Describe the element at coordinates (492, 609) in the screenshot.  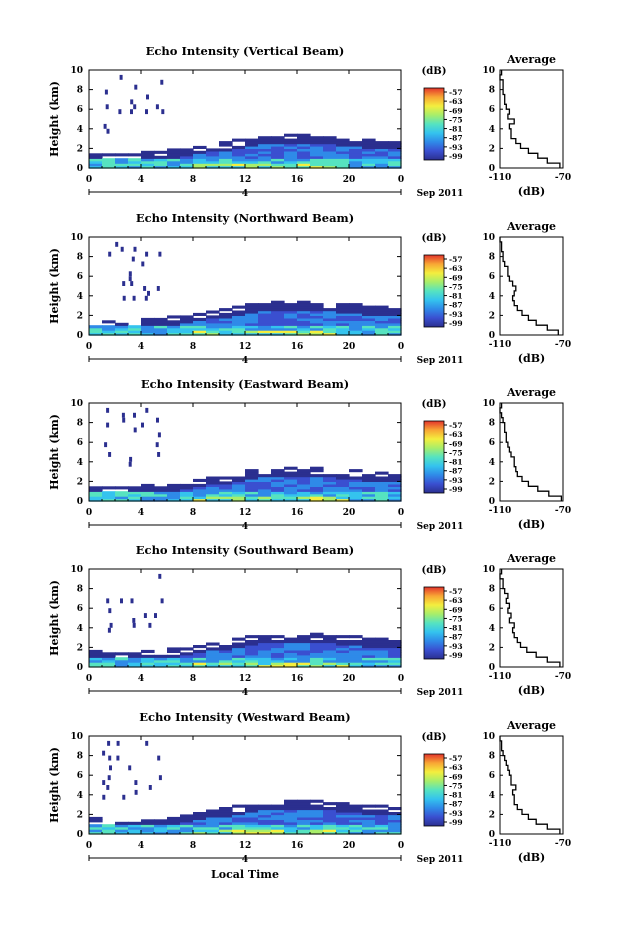
I see `profile-y-tick-label: 6` at that location.